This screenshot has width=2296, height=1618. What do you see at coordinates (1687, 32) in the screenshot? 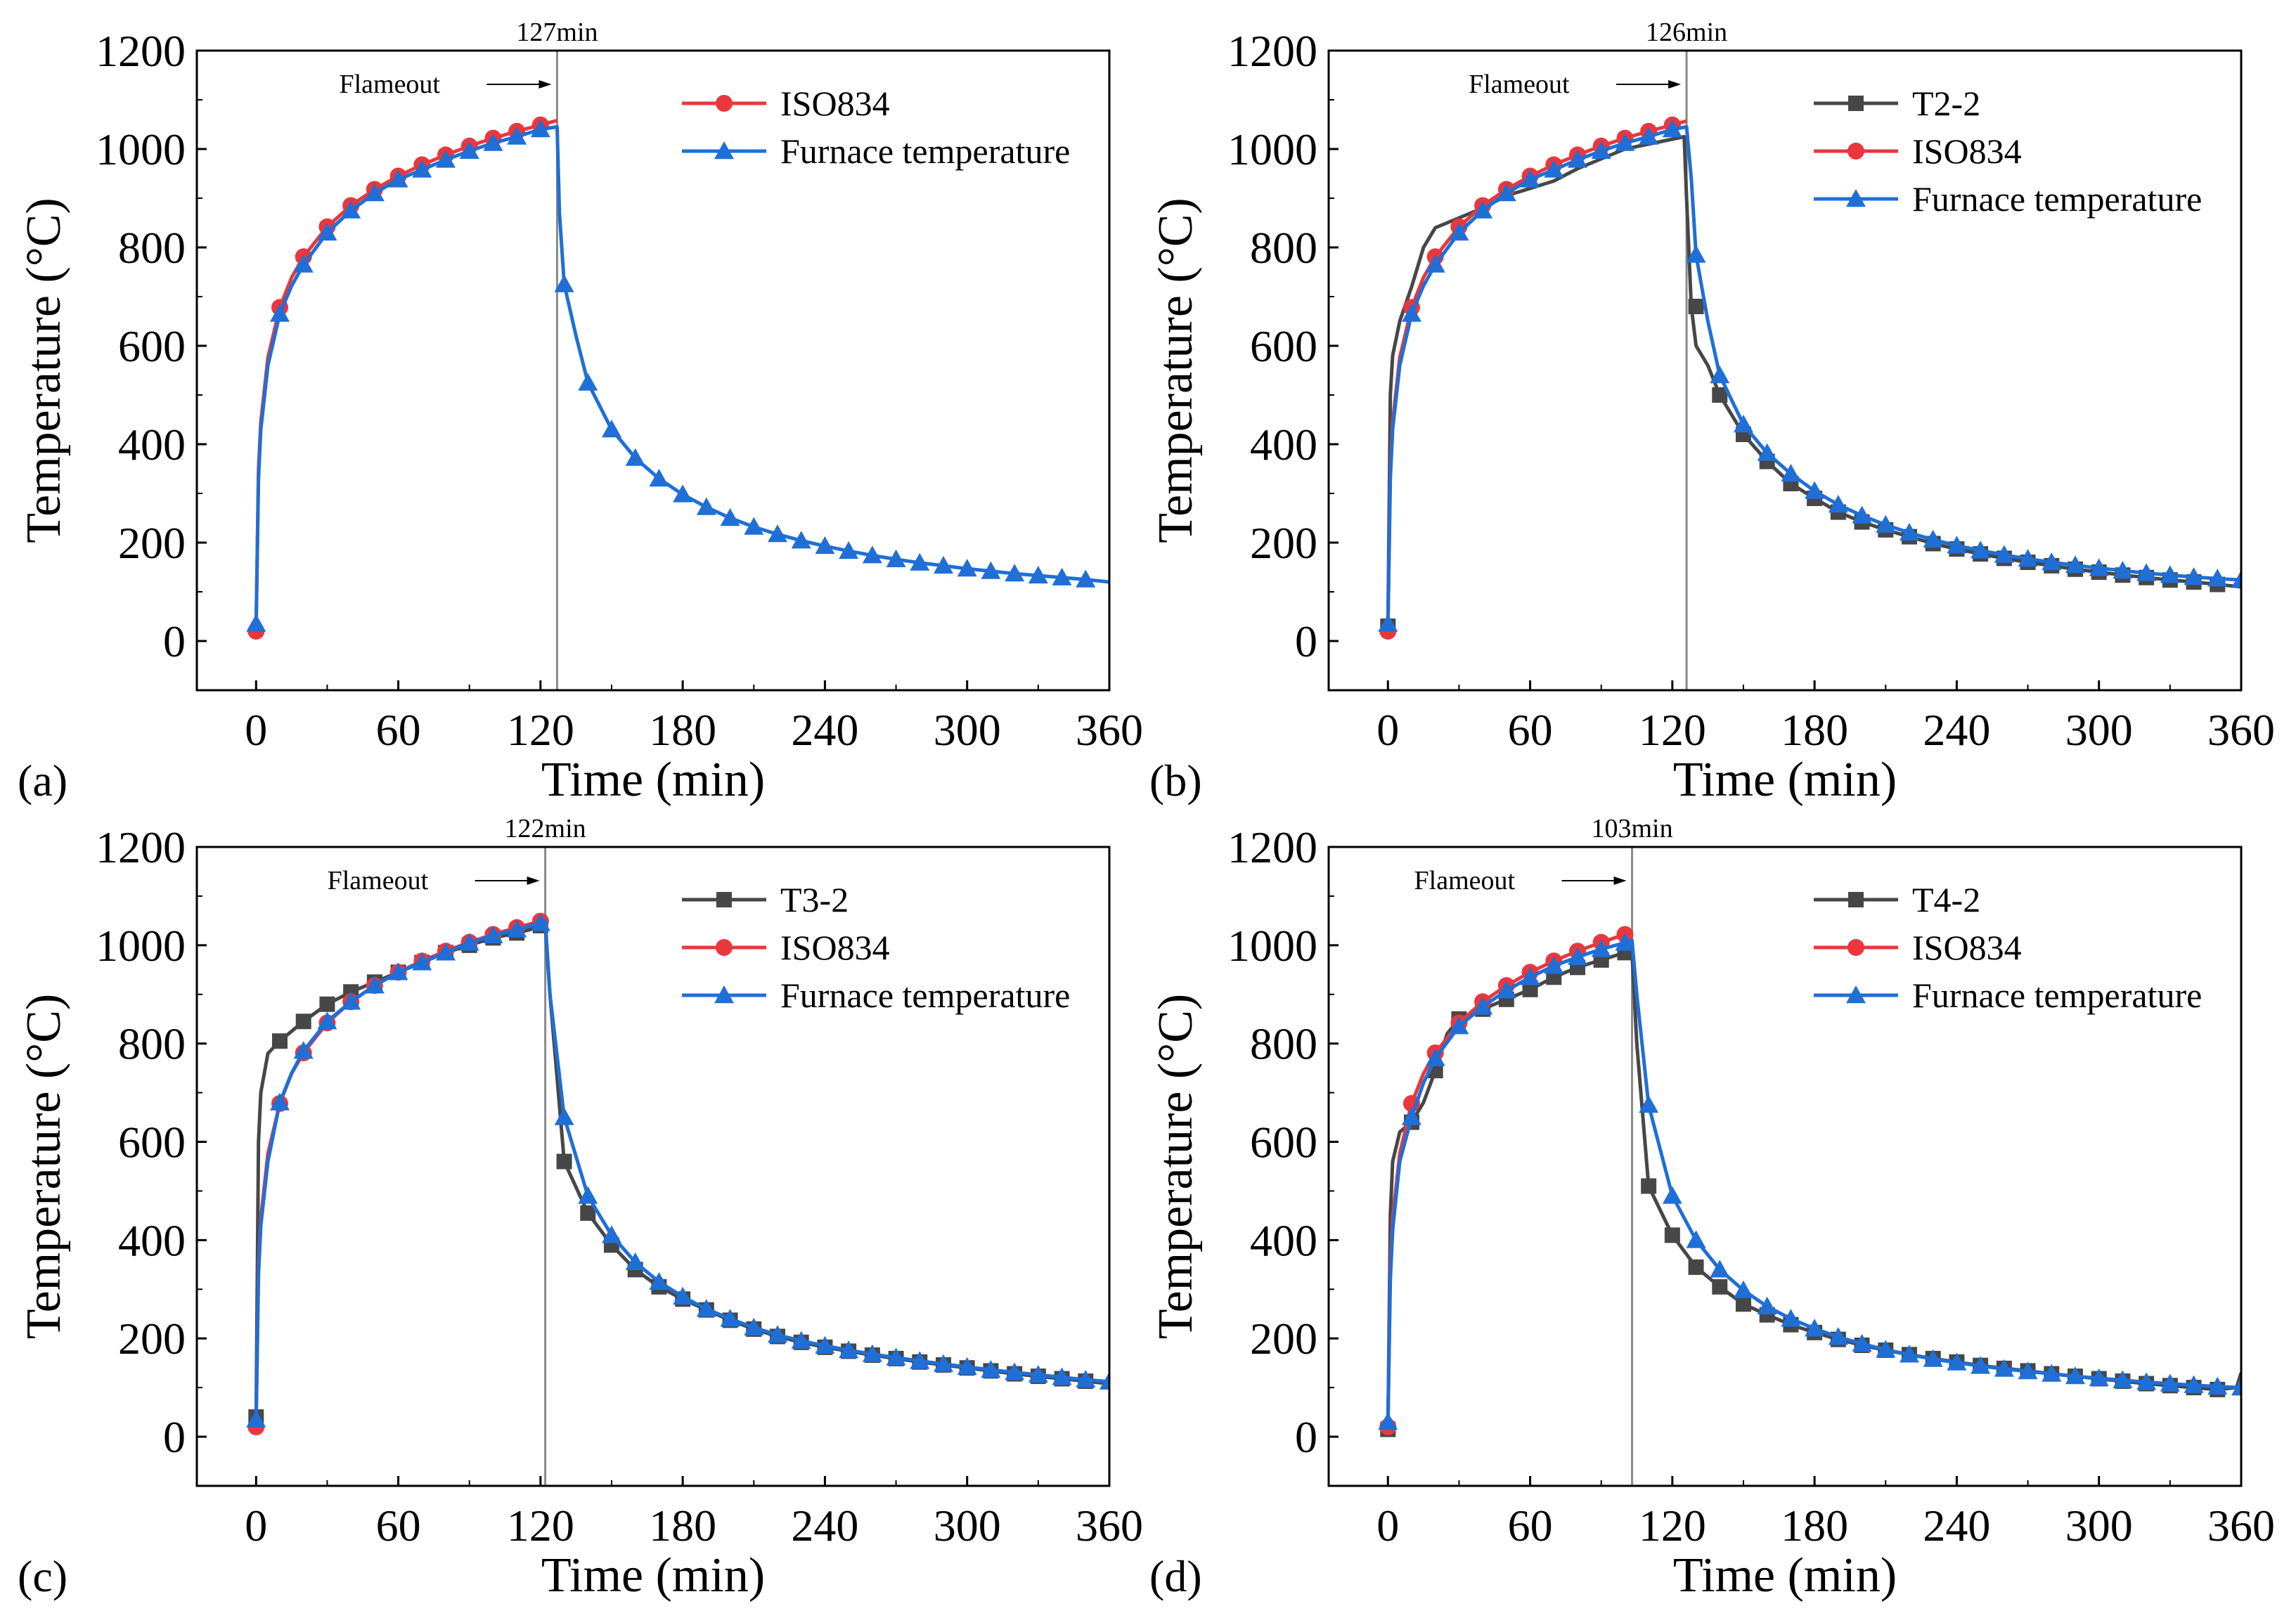
I see `flameout-time-label: 126min` at bounding box center [1687, 32].